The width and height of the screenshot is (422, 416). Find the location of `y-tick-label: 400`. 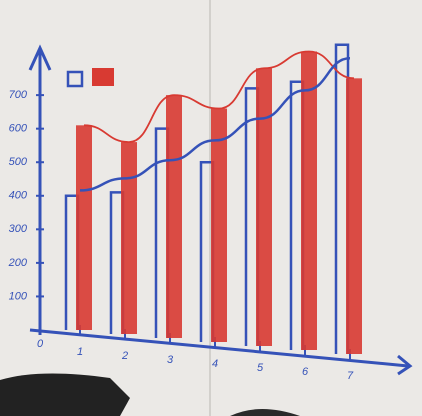

y-tick-label: 400 is located at coordinates (18, 196).